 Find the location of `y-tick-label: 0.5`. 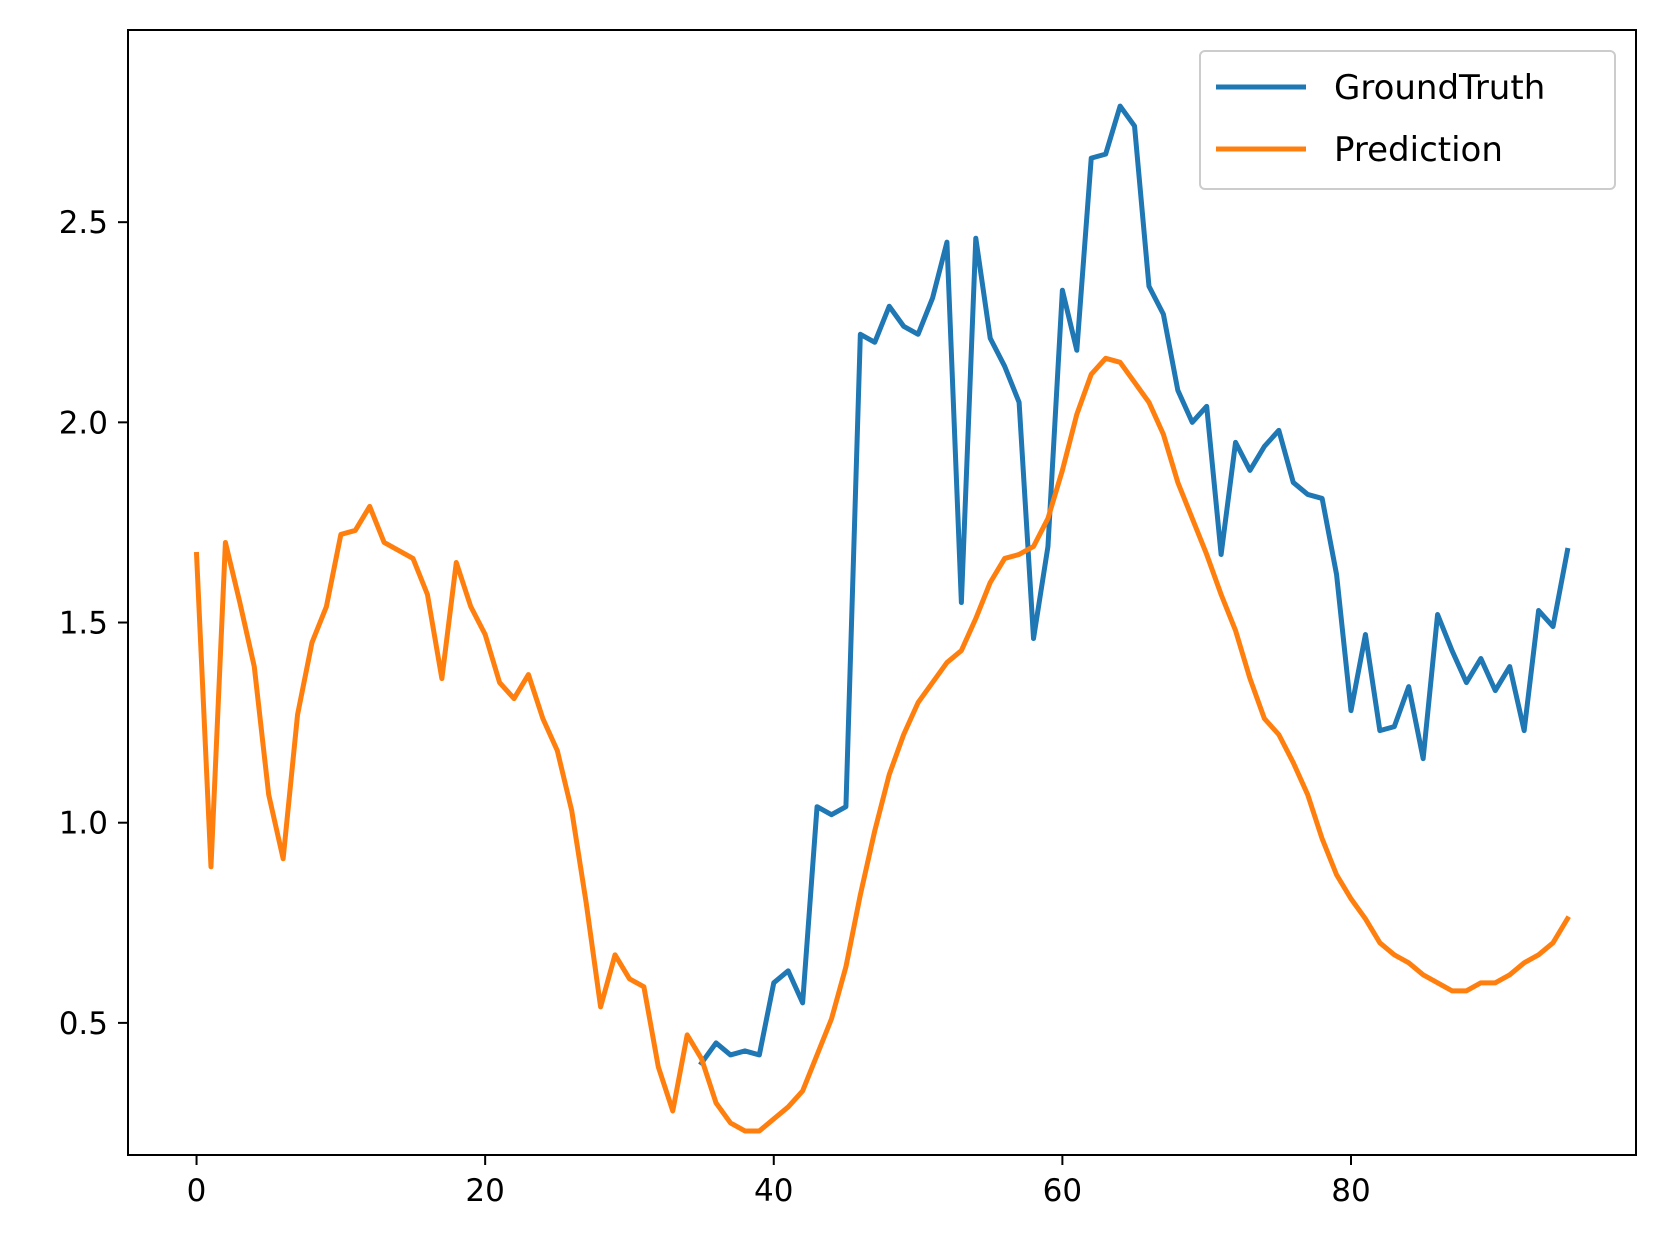

y-tick-label: 0.5 is located at coordinates (83, 1024).